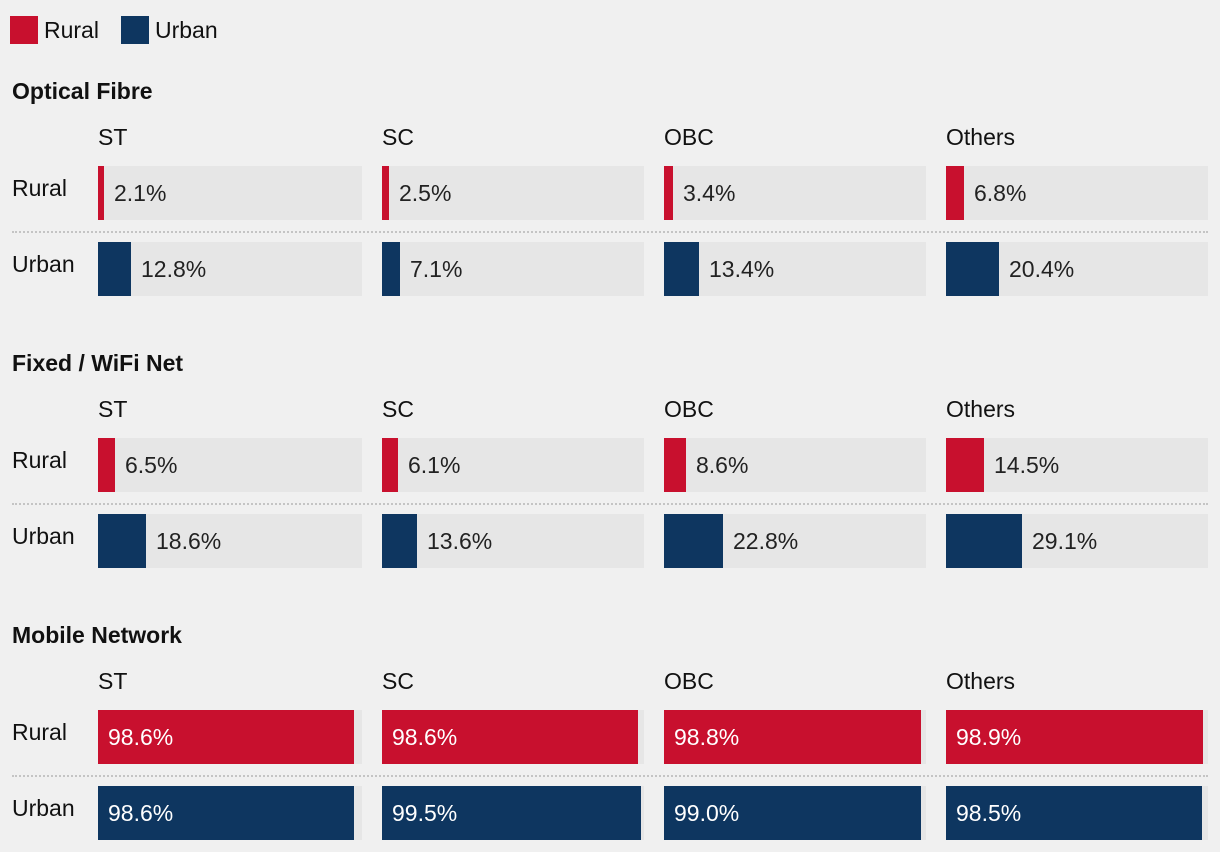 The width and height of the screenshot is (1220, 852). Describe the element at coordinates (1027, 465) in the screenshot. I see `data-label: 14.5%` at that location.